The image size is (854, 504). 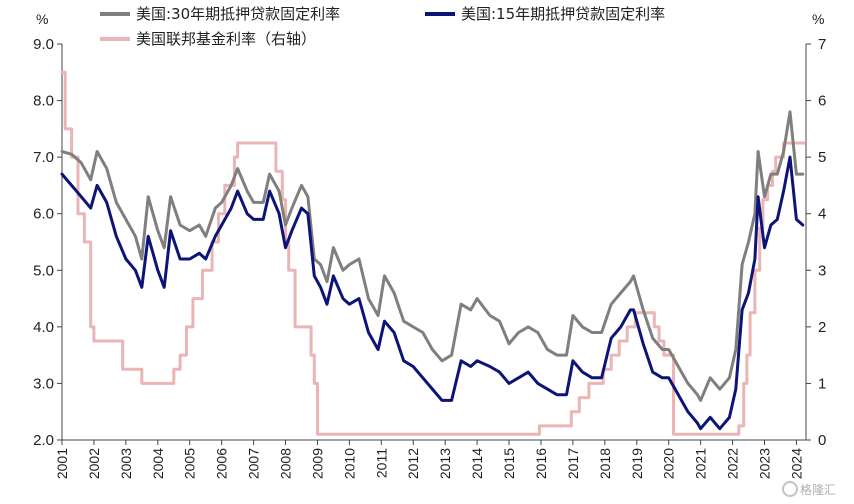 I want to click on right-tick-label: 3, so click(x=822, y=270).